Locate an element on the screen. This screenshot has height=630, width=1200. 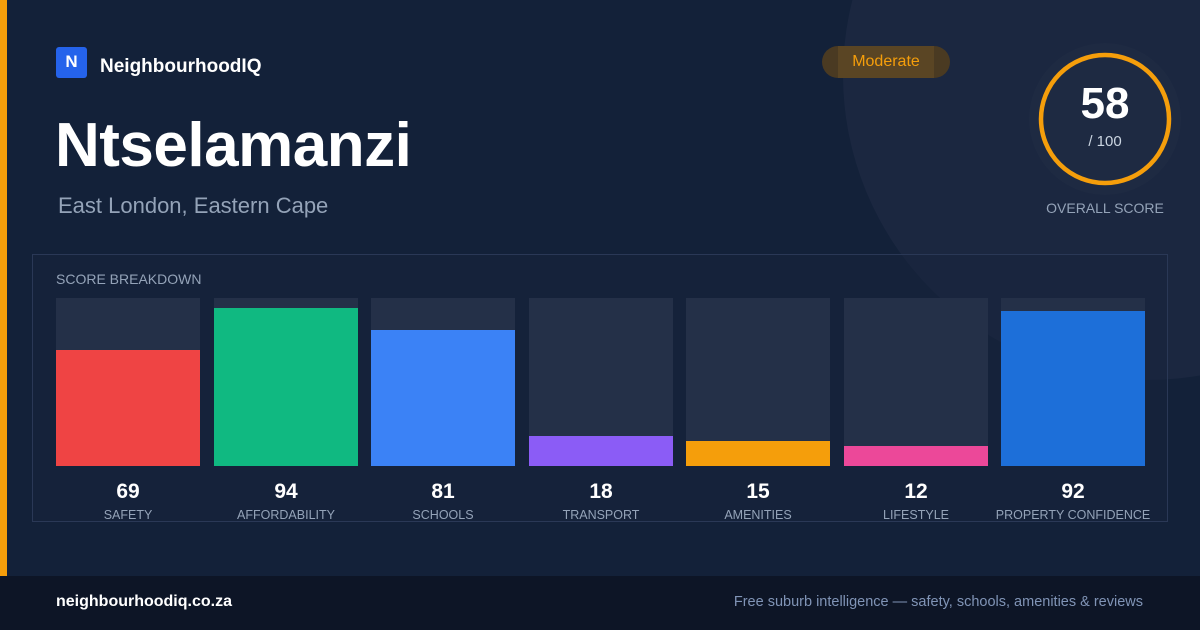
brand: N NeighbourhoodIQ is located at coordinates (158, 62).